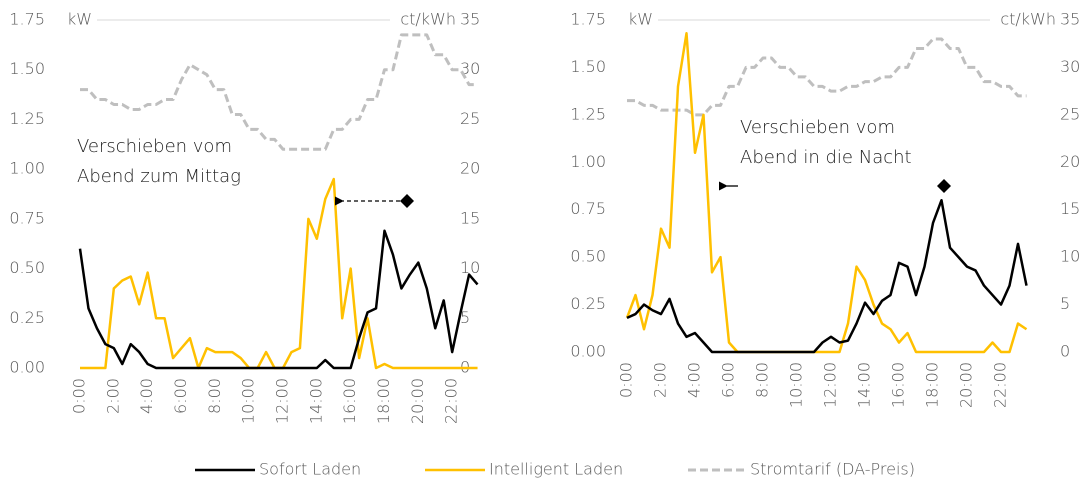  I want to click on legend-label: Intelligent Laden, so click(556, 469).